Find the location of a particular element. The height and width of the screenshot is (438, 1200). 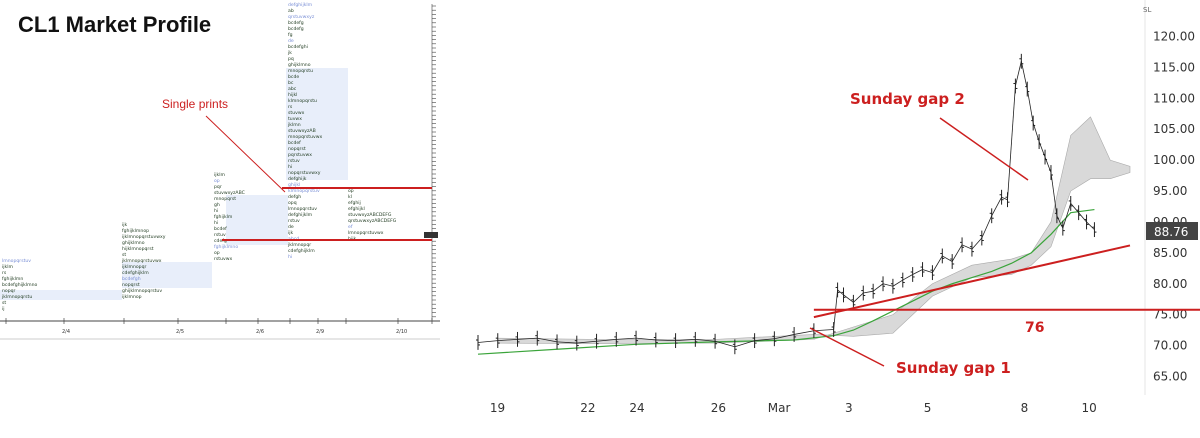

mp-x-tick-label: 2/4 is located at coordinates (66, 332).